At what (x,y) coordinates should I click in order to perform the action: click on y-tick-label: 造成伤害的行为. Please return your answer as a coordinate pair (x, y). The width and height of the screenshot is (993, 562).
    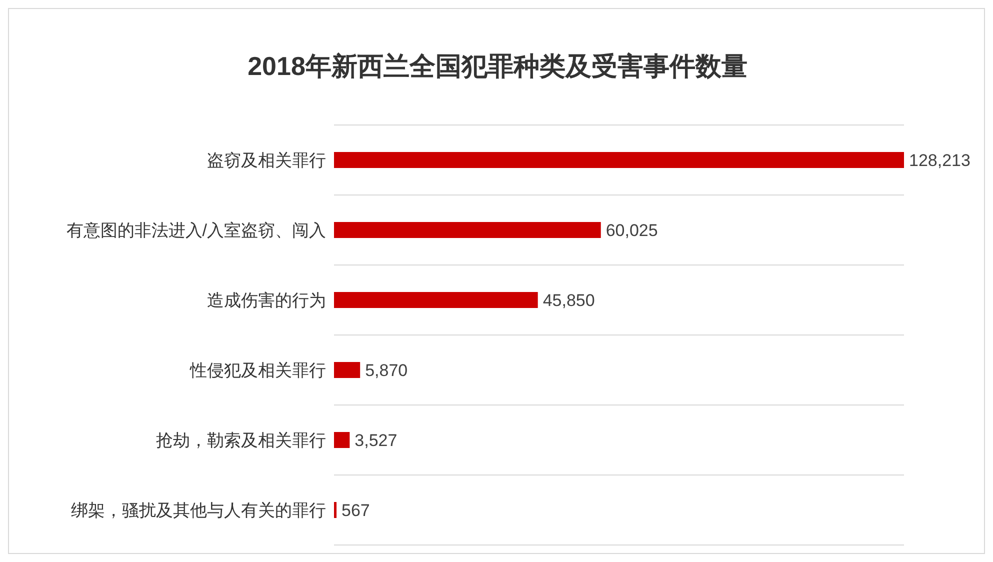
    Looking at the image, I should click on (266, 300).